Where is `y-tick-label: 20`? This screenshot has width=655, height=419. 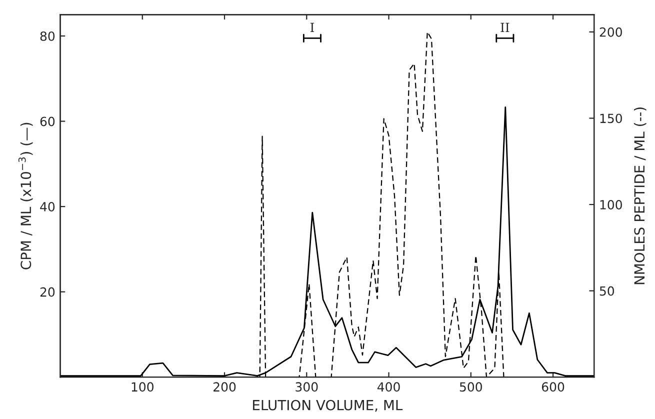
y-tick-label: 20 is located at coordinates (47, 292).